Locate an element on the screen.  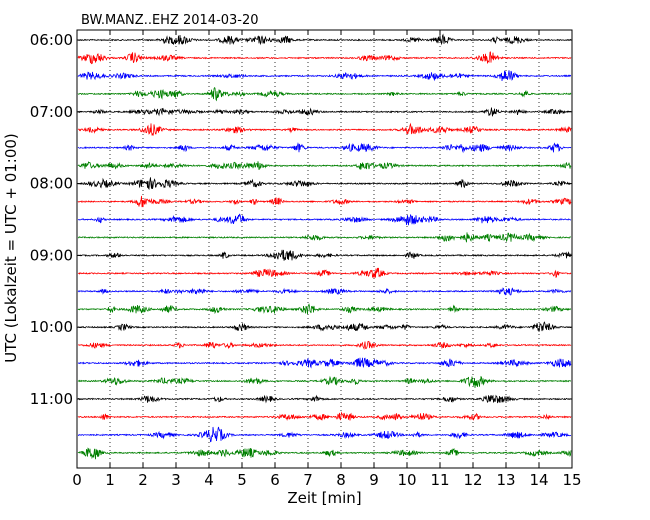
y-tick-label: 09:00 is located at coordinates (51, 255).